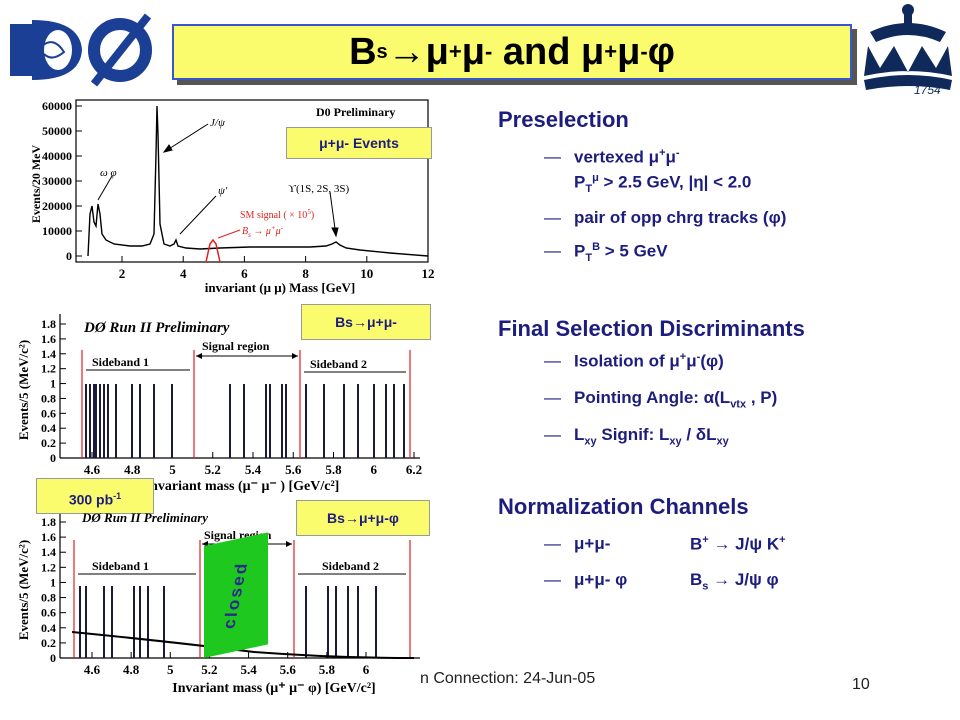  Describe the element at coordinates (563, 119) in the screenshot. I see `preselection-heading: Preselection` at that location.